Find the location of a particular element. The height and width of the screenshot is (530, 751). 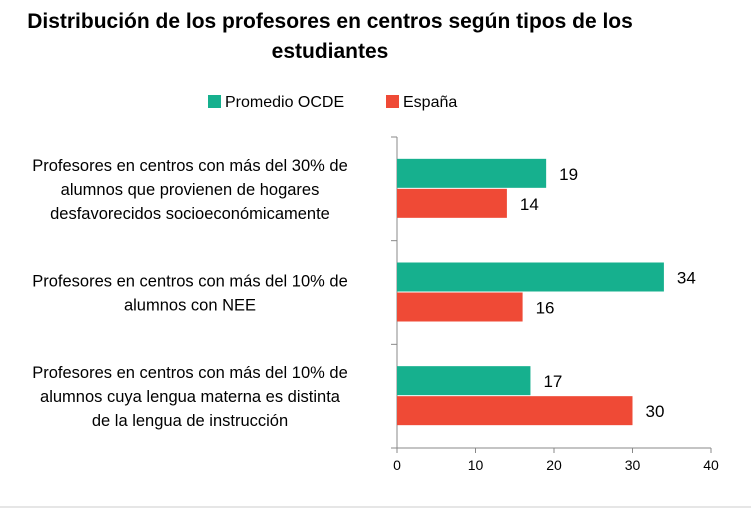

category-label: alumnos cuya lengua materna es distinta is located at coordinates (190, 397).